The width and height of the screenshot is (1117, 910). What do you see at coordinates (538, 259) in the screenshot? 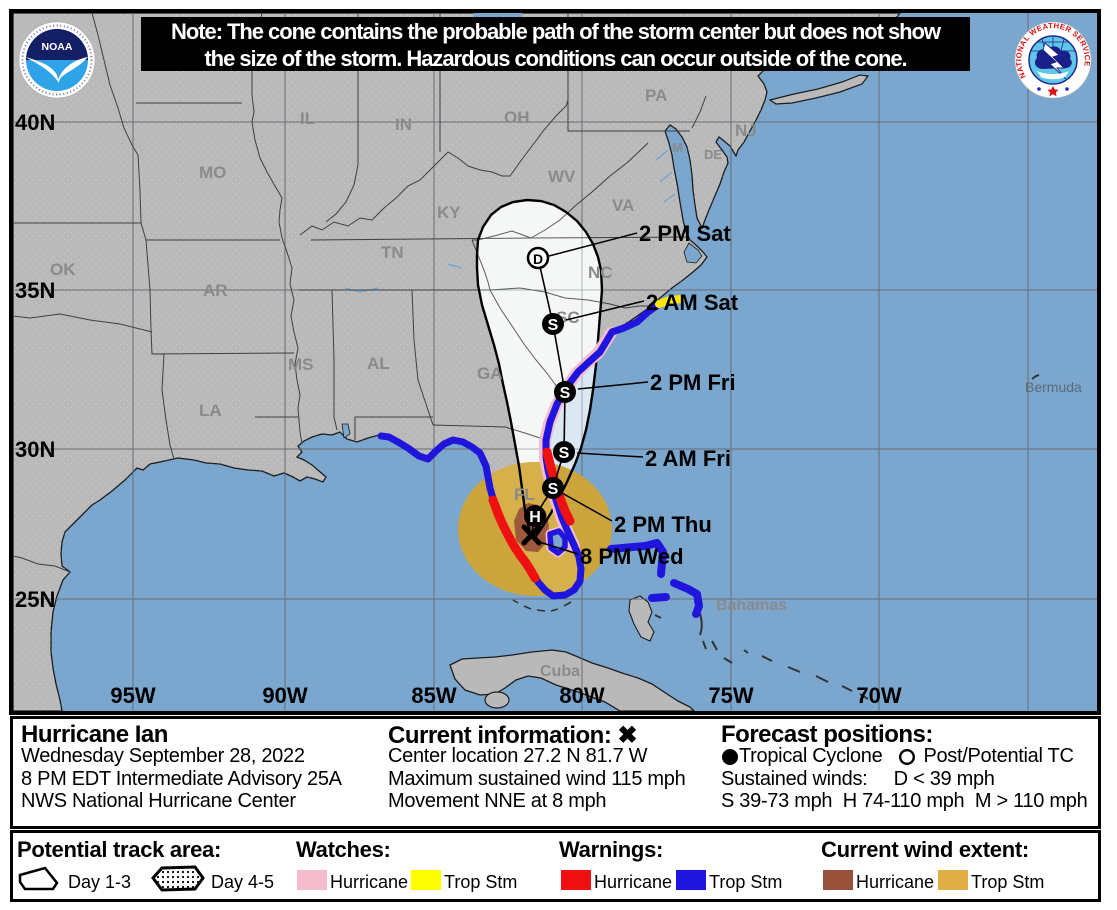
I see `svg-text: D` at bounding box center [538, 259].